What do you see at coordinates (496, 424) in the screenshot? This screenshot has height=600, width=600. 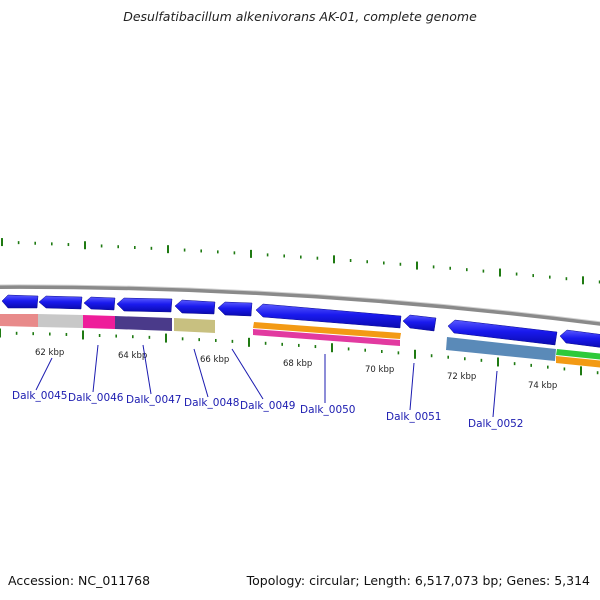 I see `gene-label: Dalk_0052` at bounding box center [496, 424].